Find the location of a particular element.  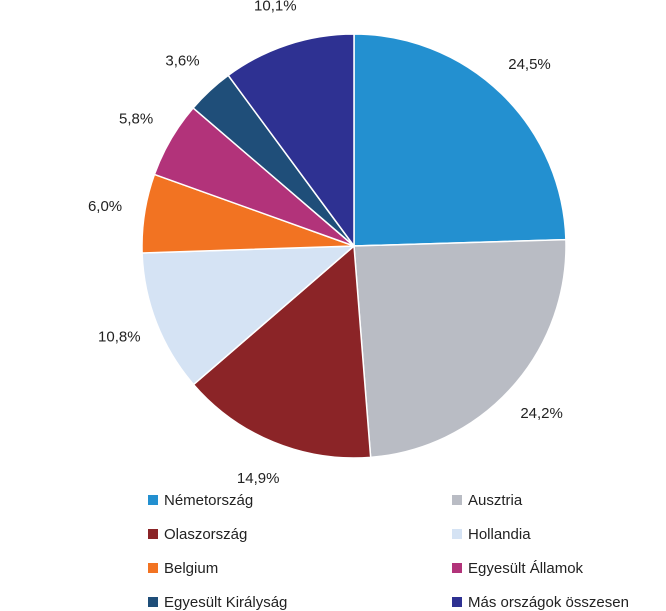

legend-label: Németország is located at coordinates (208, 500).